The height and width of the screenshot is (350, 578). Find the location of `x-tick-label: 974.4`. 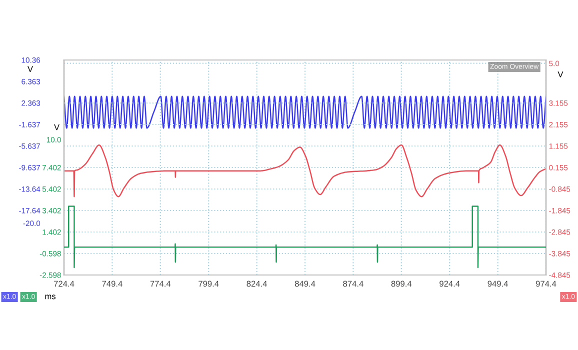

x-tick-label: 974.4 is located at coordinates (546, 283).